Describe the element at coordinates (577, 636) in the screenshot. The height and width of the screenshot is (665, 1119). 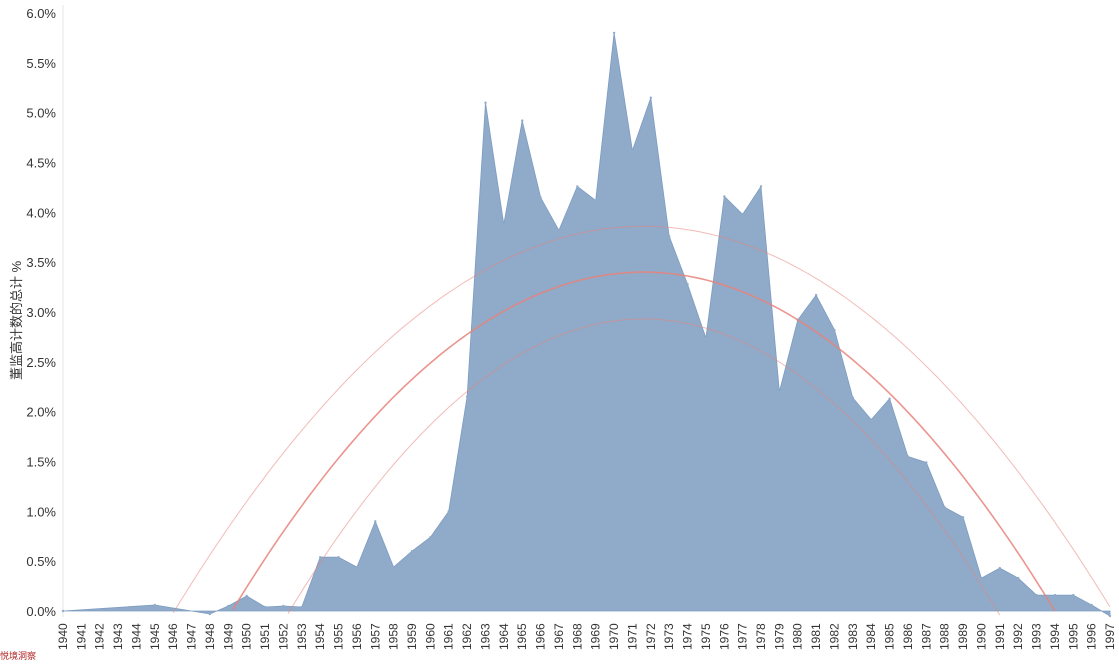
I see `x-tick-label: 1968` at that location.